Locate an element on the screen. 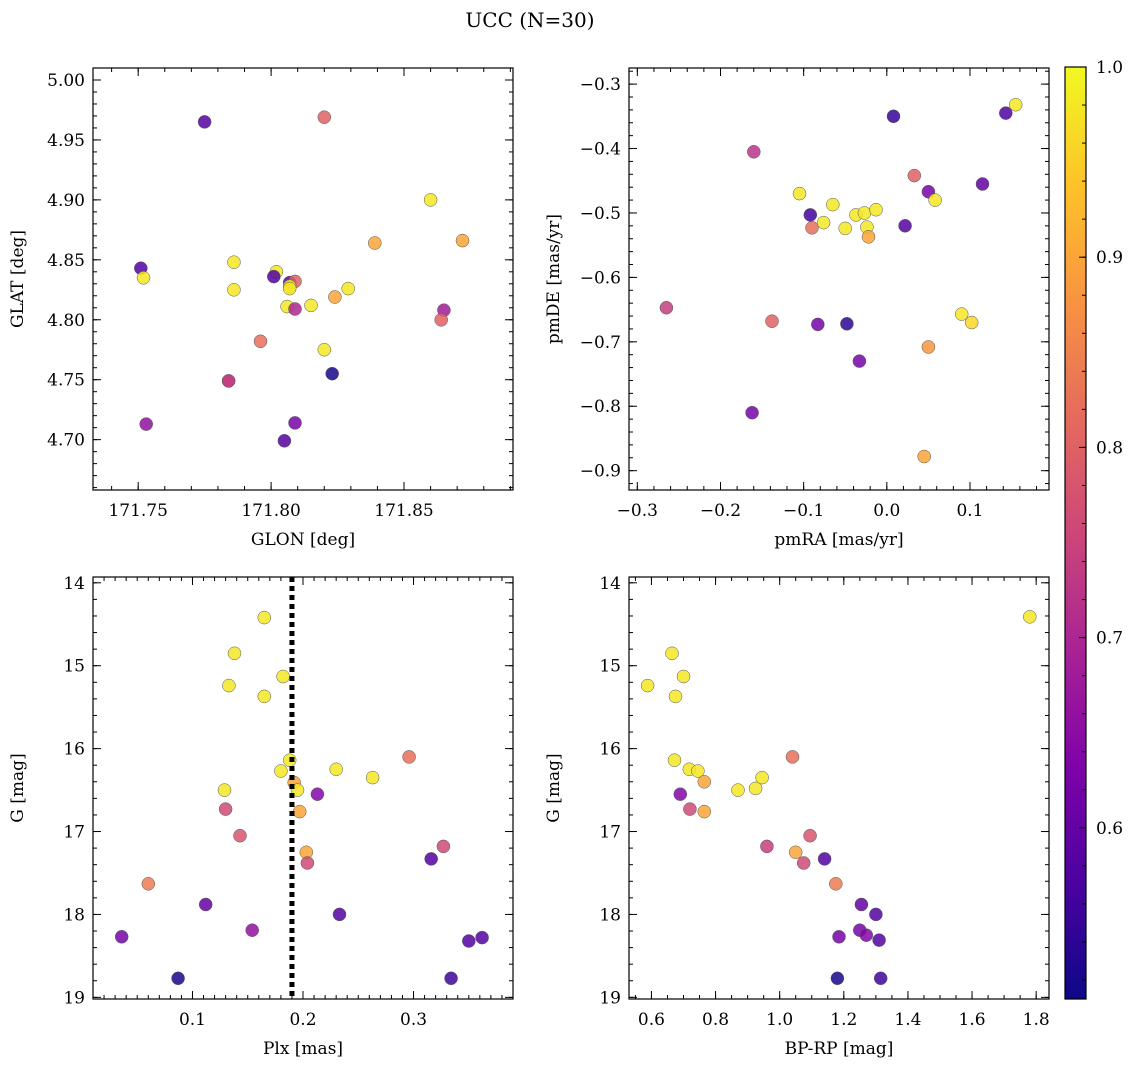 The height and width of the screenshot is (1067, 1136). y-tick-label: 4.75 is located at coordinates (66, 381).